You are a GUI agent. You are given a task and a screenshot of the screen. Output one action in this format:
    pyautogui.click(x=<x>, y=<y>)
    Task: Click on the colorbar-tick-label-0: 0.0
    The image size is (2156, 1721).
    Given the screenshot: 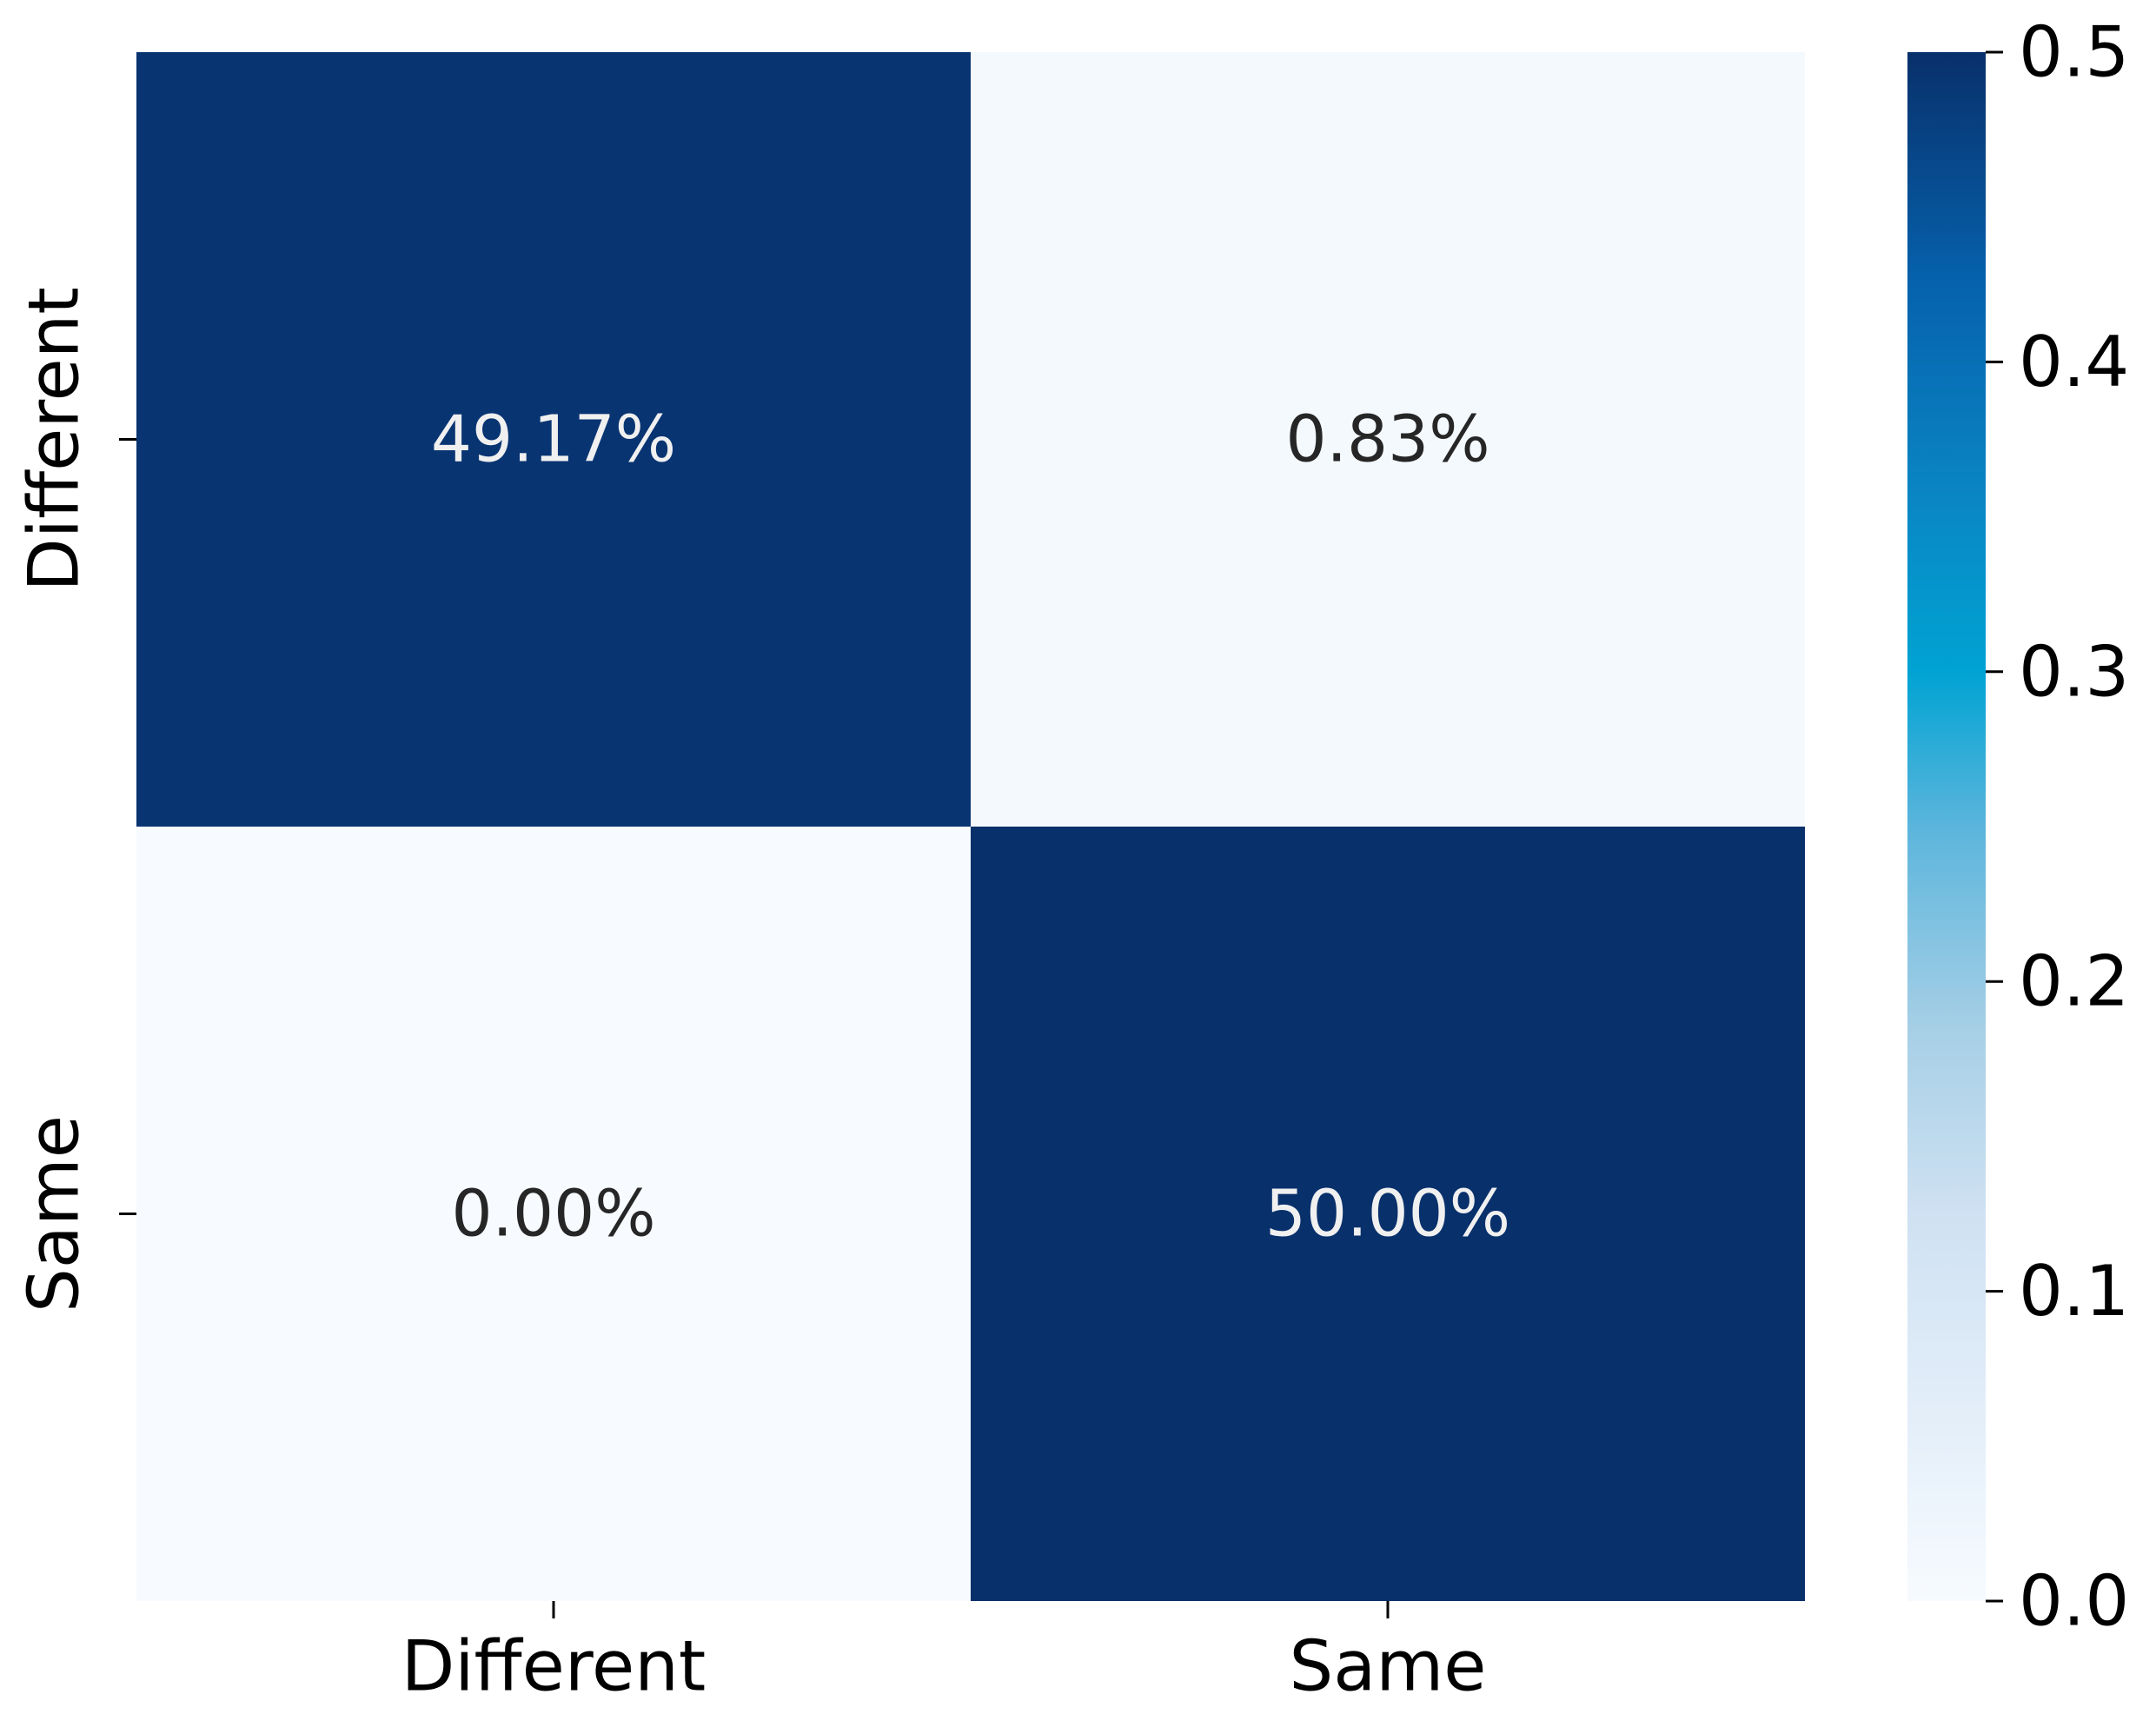 What is the action you would take?
    pyautogui.click(x=2074, y=1601)
    